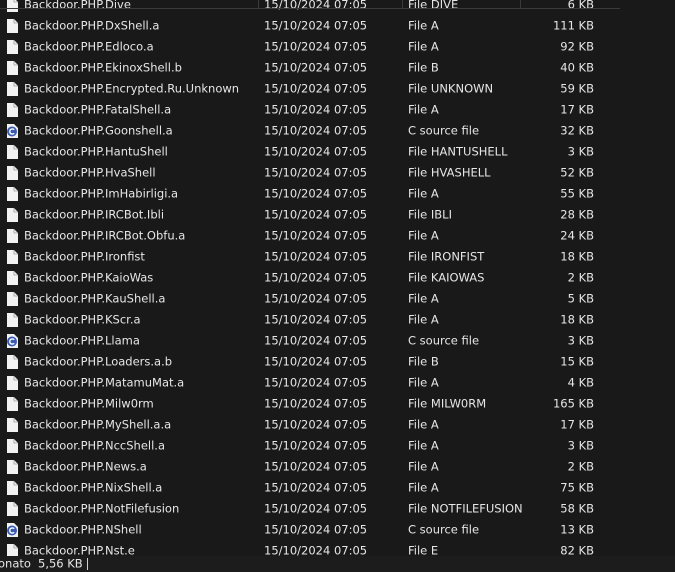 The image size is (675, 572). I want to click on file-name: Backdoor.PHP.KauShell.a, so click(94, 299).